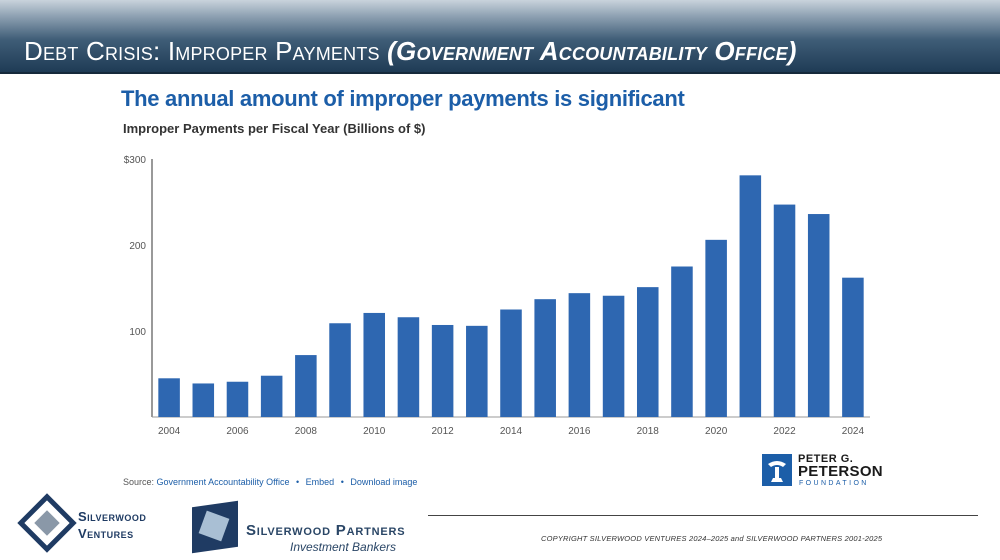 This screenshot has height=560, width=1000. Describe the element at coordinates (326, 530) in the screenshot. I see `sp-line1: Silverwood Partners` at that location.